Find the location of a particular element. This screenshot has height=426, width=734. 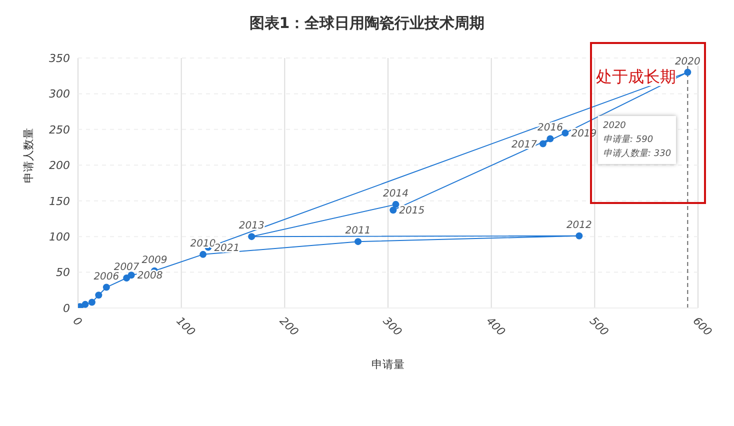

annotation: 2011 is located at coordinates (358, 231).